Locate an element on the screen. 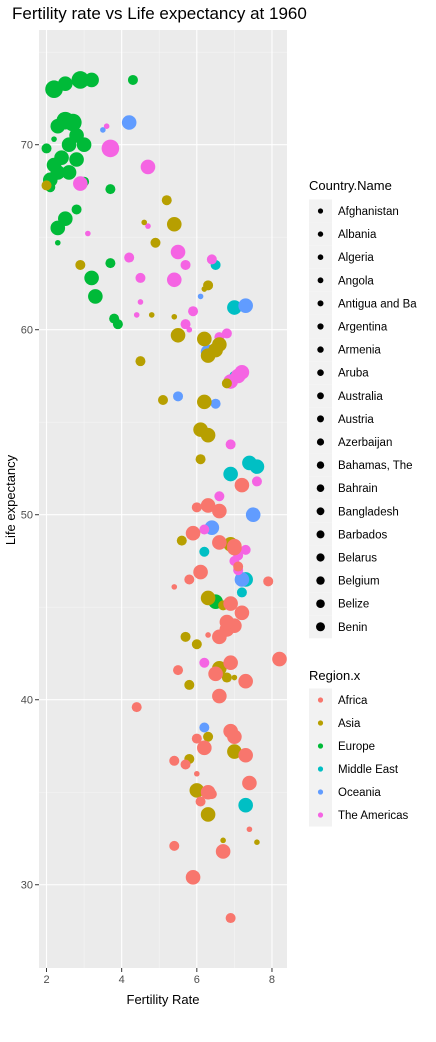 The width and height of the screenshot is (436, 1042). size-legend-title: Country.Name is located at coordinates (350, 185).